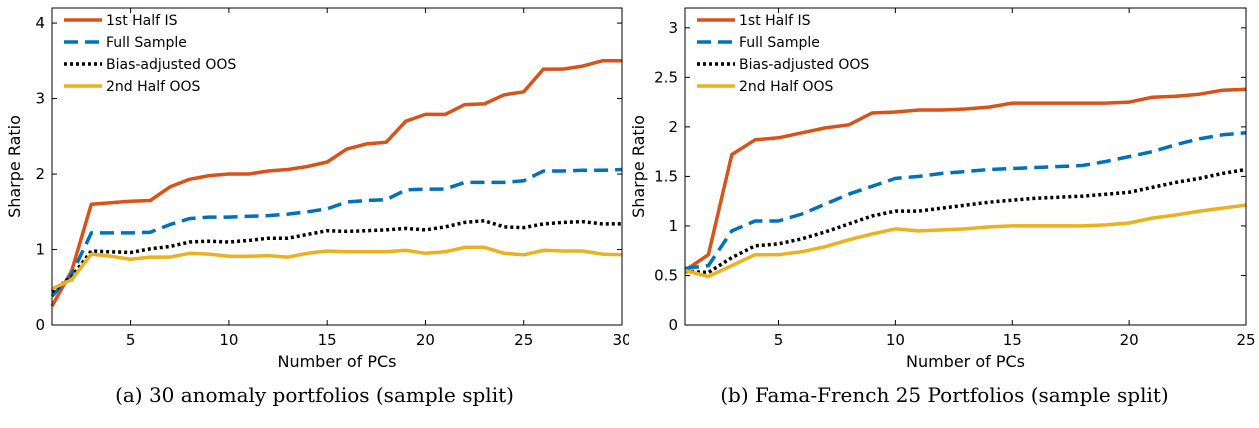  I want to click on chart-a-xlabel: Number of PCs, so click(336, 361).